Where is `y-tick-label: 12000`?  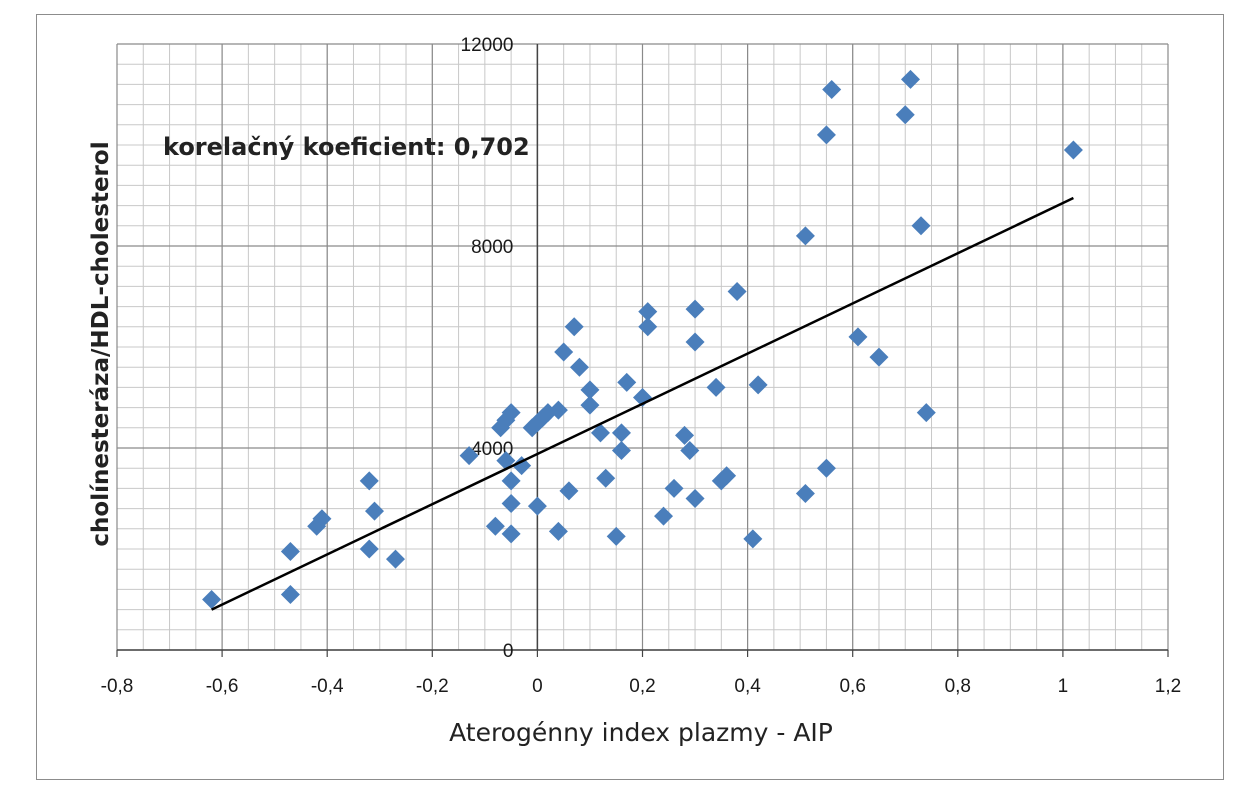
y-tick-label: 12000 is located at coordinates (487, 45).